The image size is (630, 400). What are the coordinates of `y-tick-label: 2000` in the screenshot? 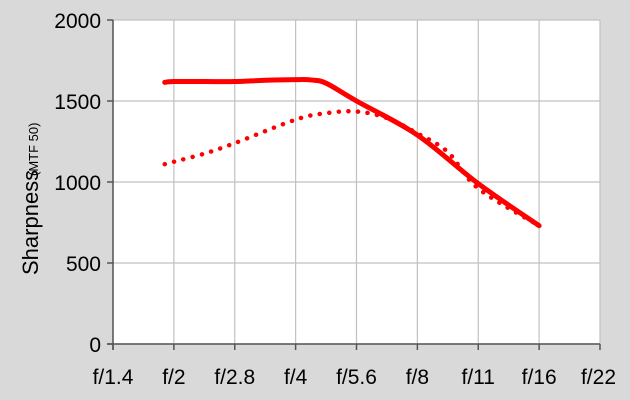 It's located at (77, 21).